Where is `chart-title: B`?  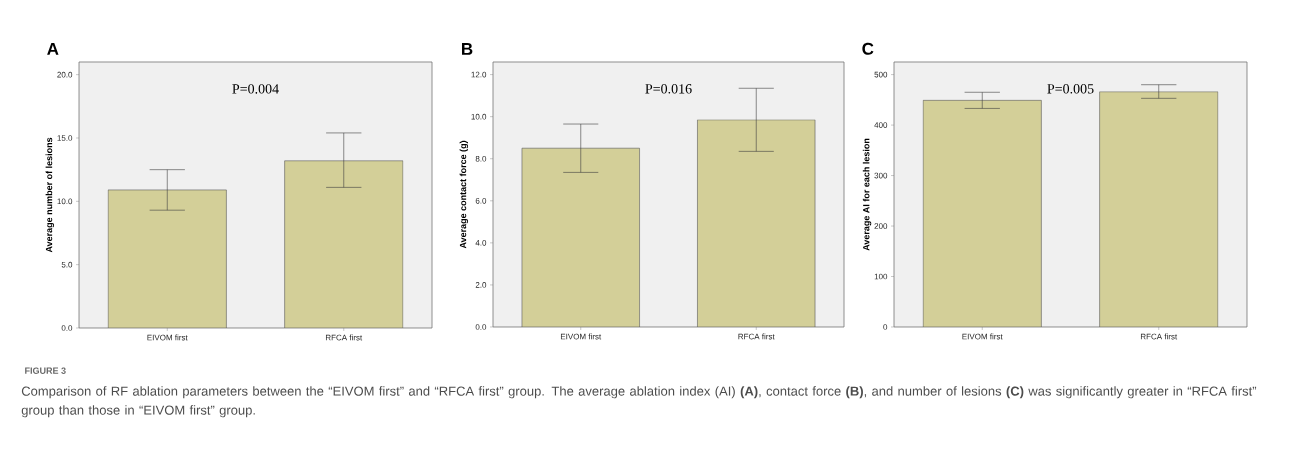 chart-title: B is located at coordinates (467, 49).